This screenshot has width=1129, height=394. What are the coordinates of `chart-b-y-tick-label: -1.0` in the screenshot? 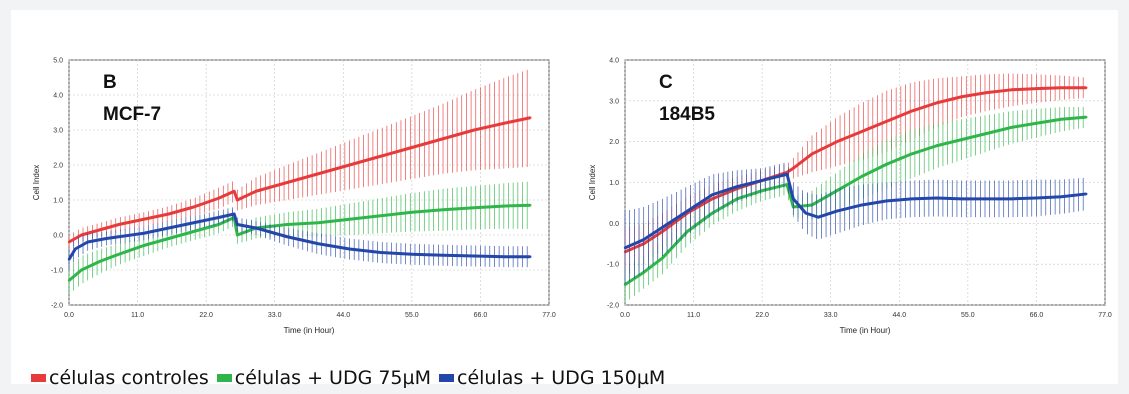 It's located at (57, 271).